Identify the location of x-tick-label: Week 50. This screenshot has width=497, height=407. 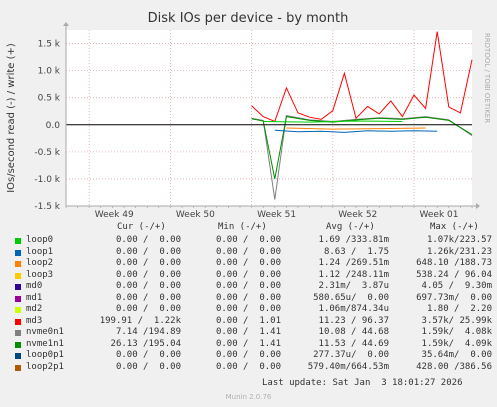
(195, 215).